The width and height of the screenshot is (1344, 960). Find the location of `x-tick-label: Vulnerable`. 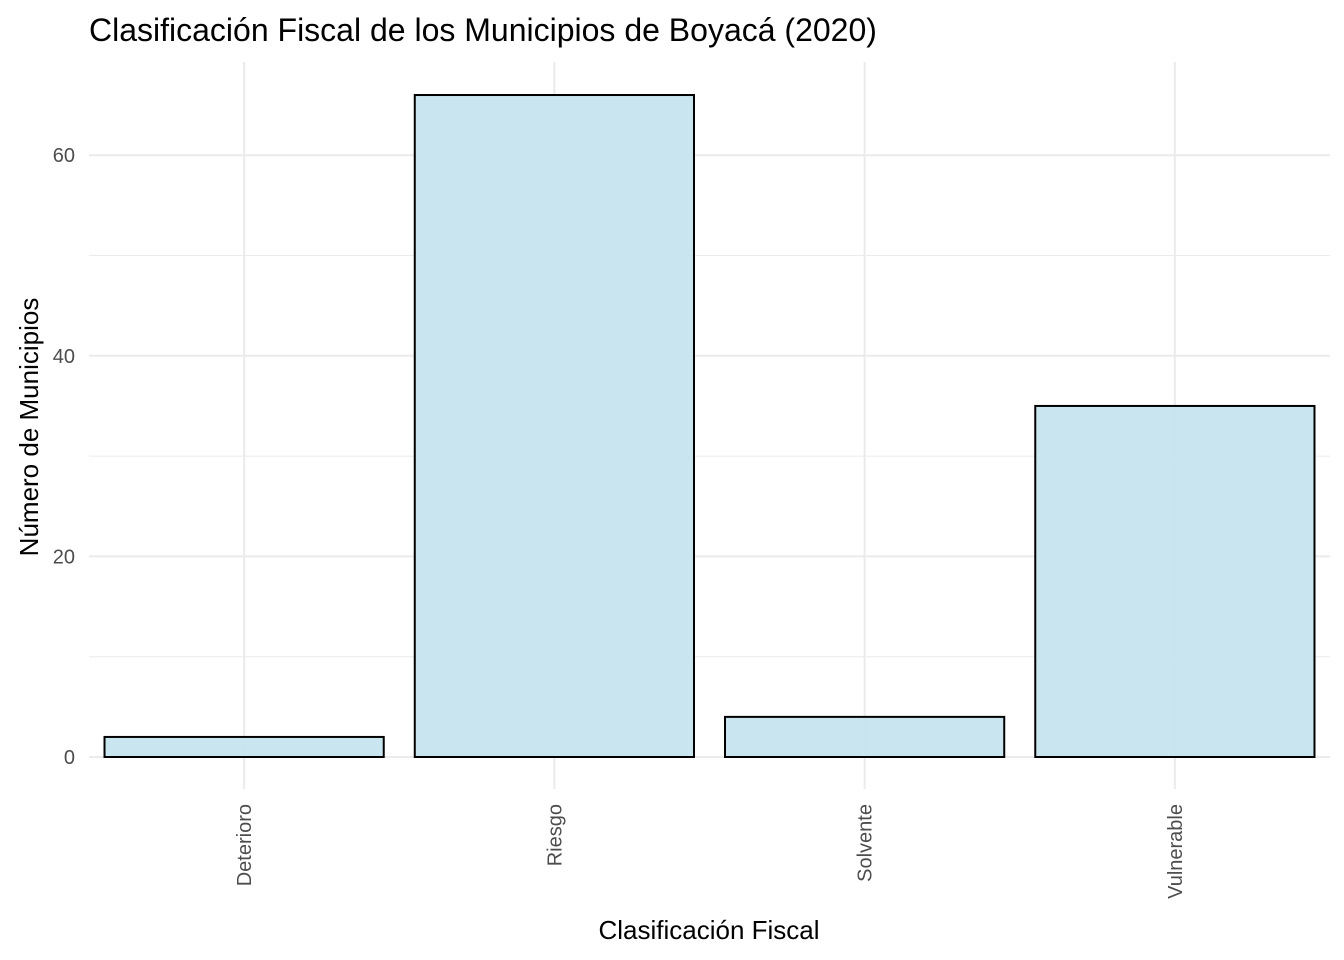

x-tick-label: Vulnerable is located at coordinates (1176, 851).